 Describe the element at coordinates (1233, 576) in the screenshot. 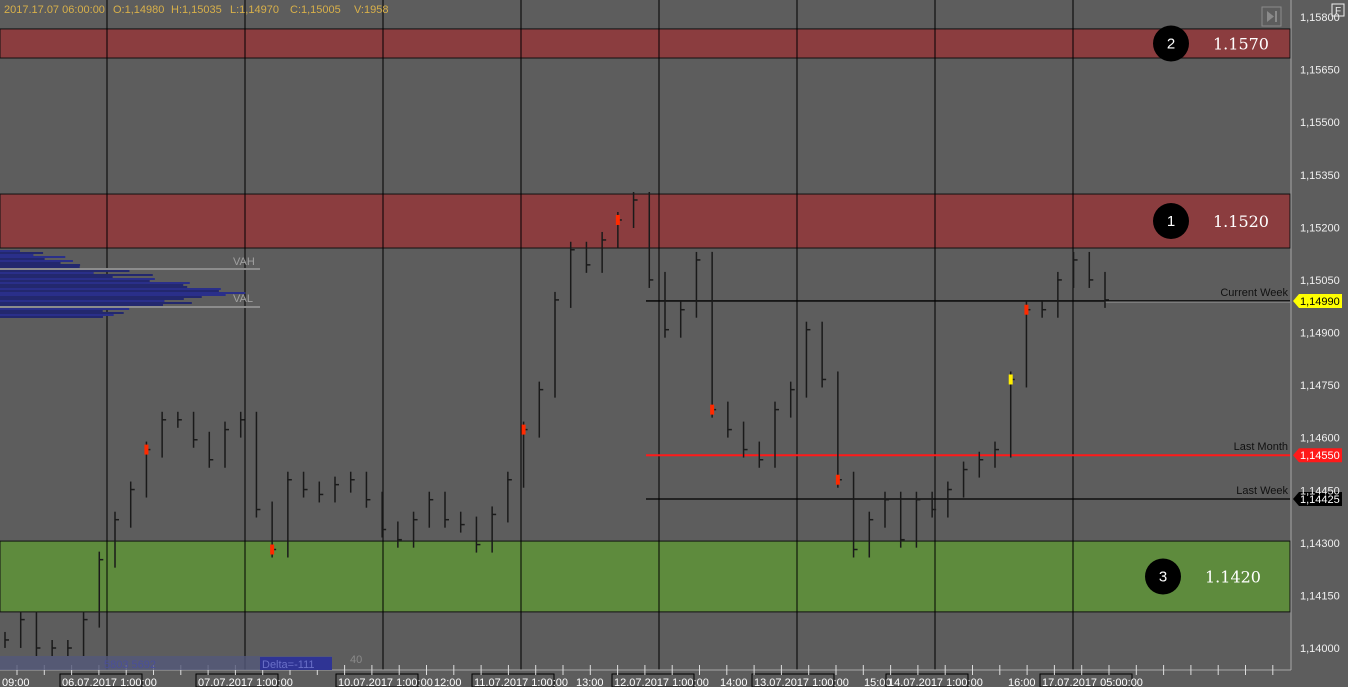

I see `zone-price-label-3: 1.1420` at that location.